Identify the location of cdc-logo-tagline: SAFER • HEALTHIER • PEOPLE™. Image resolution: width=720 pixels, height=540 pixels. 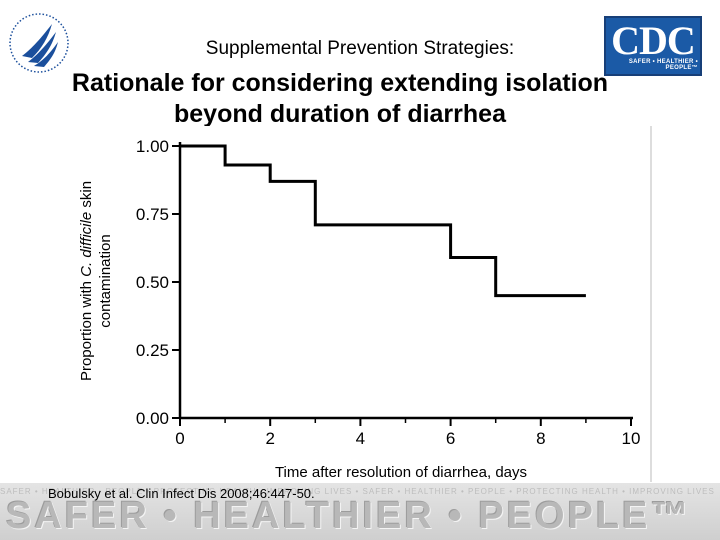
(663, 65).